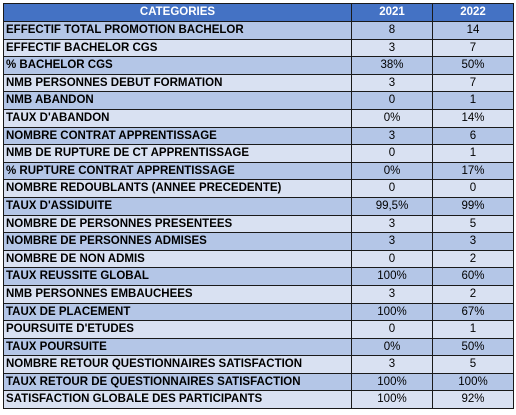 The image size is (516, 415). I want to click on value-2022-cell: 14%, so click(473, 118).